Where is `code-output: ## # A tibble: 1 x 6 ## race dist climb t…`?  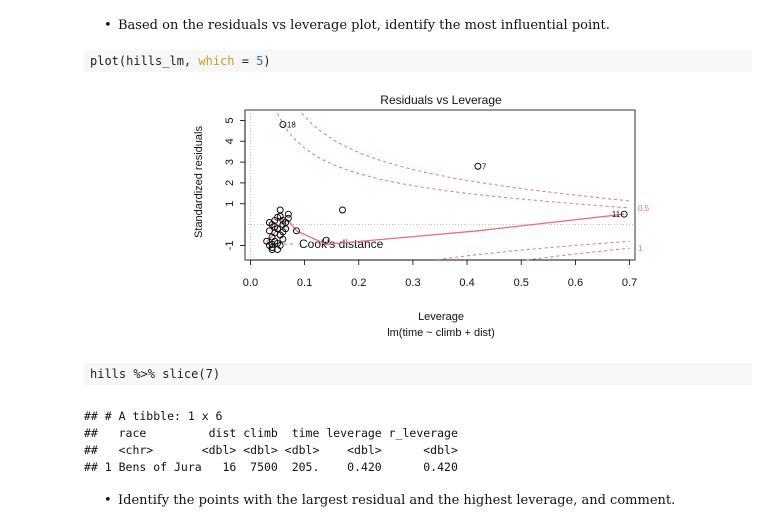 code-output: ## # A tibble: 1 x 6 ## race dist climb t… is located at coordinates (271, 442).